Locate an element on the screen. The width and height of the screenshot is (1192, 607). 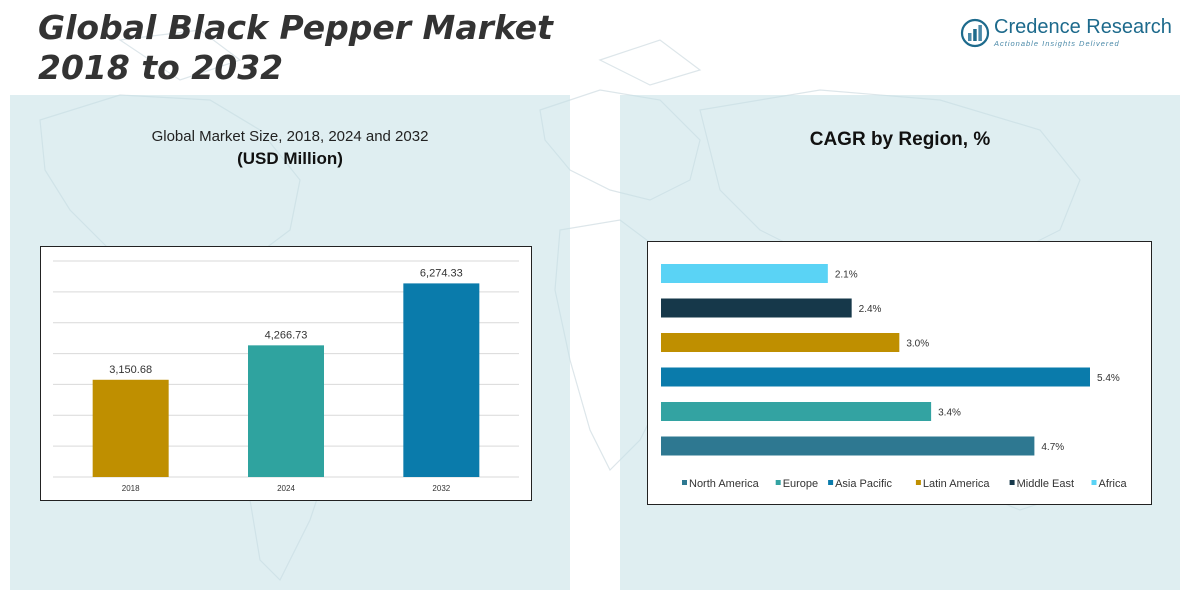
hbar-value-label: 3.4% is located at coordinates (949, 413).